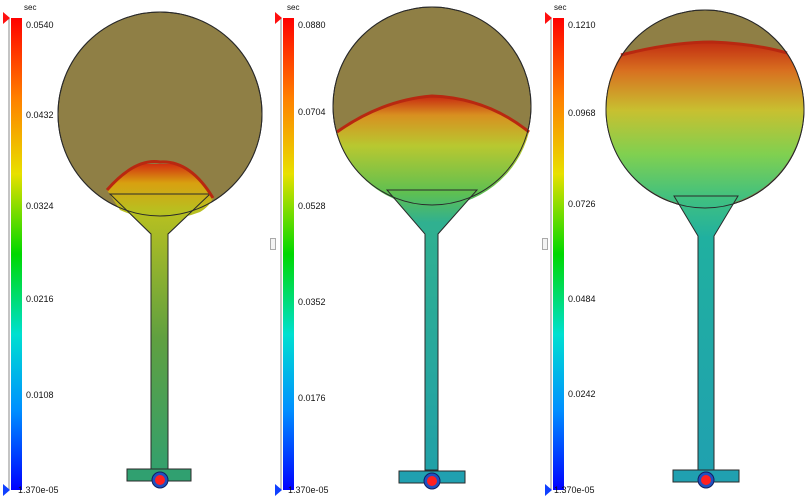 The height and width of the screenshot is (500, 812). I want to click on legend-tick-label: 0.0880, so click(312, 25).